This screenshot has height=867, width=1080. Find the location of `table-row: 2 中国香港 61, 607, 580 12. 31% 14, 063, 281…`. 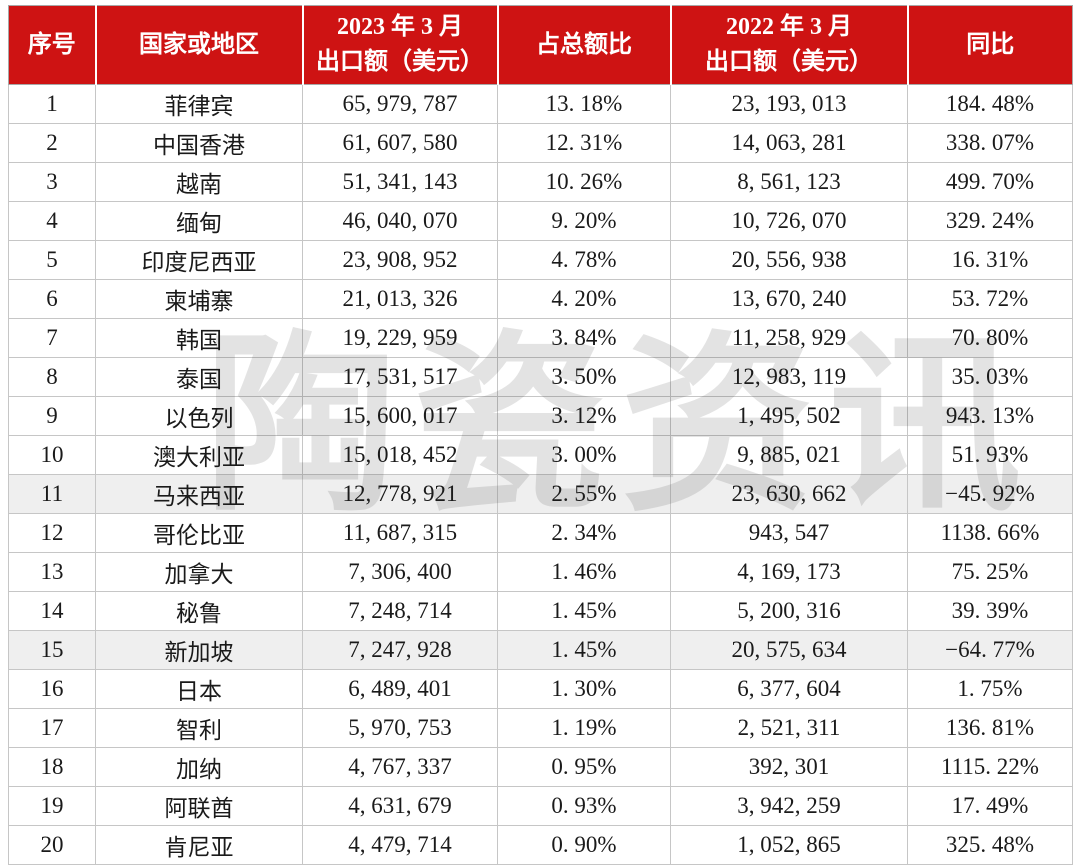

table-row: 2 中国香港 61, 607, 580 12. 31% 14, 063, 281… is located at coordinates (540, 143).